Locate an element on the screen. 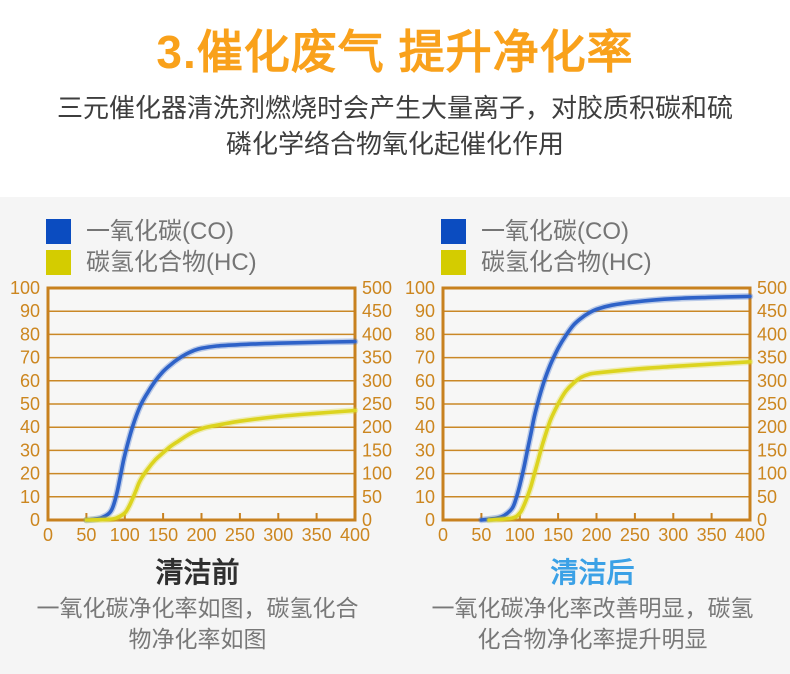 The width and height of the screenshot is (790, 674). caption-body-after: 一氧化碳净化率改善明显，碳氢化合物净化率提升明显 is located at coordinates (592, 623).